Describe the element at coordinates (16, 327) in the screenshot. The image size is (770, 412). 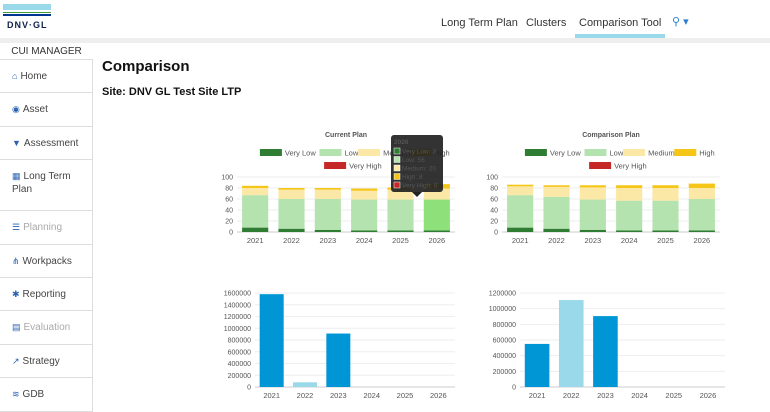
I see `file-icon: ▤` at that location.